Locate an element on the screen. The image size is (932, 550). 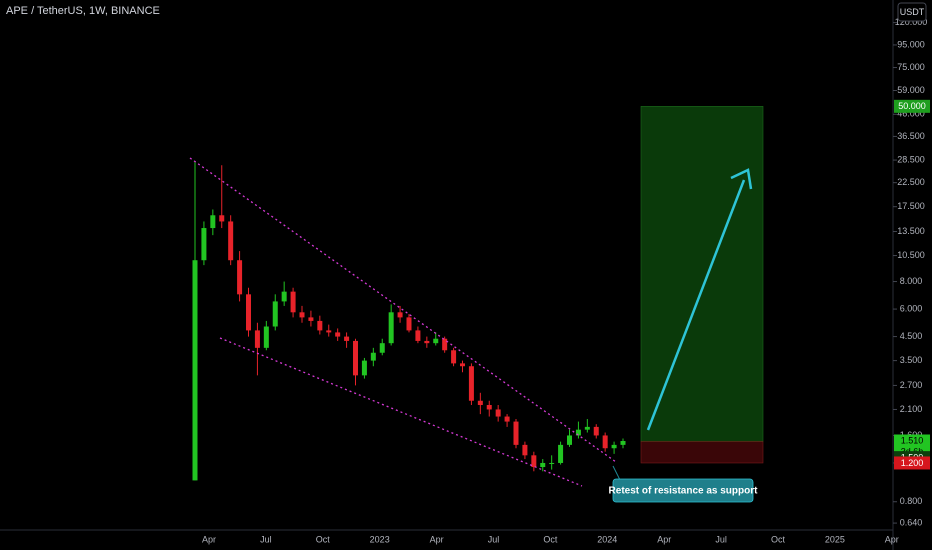
x-tick-label: 2023 is located at coordinates (380, 539).